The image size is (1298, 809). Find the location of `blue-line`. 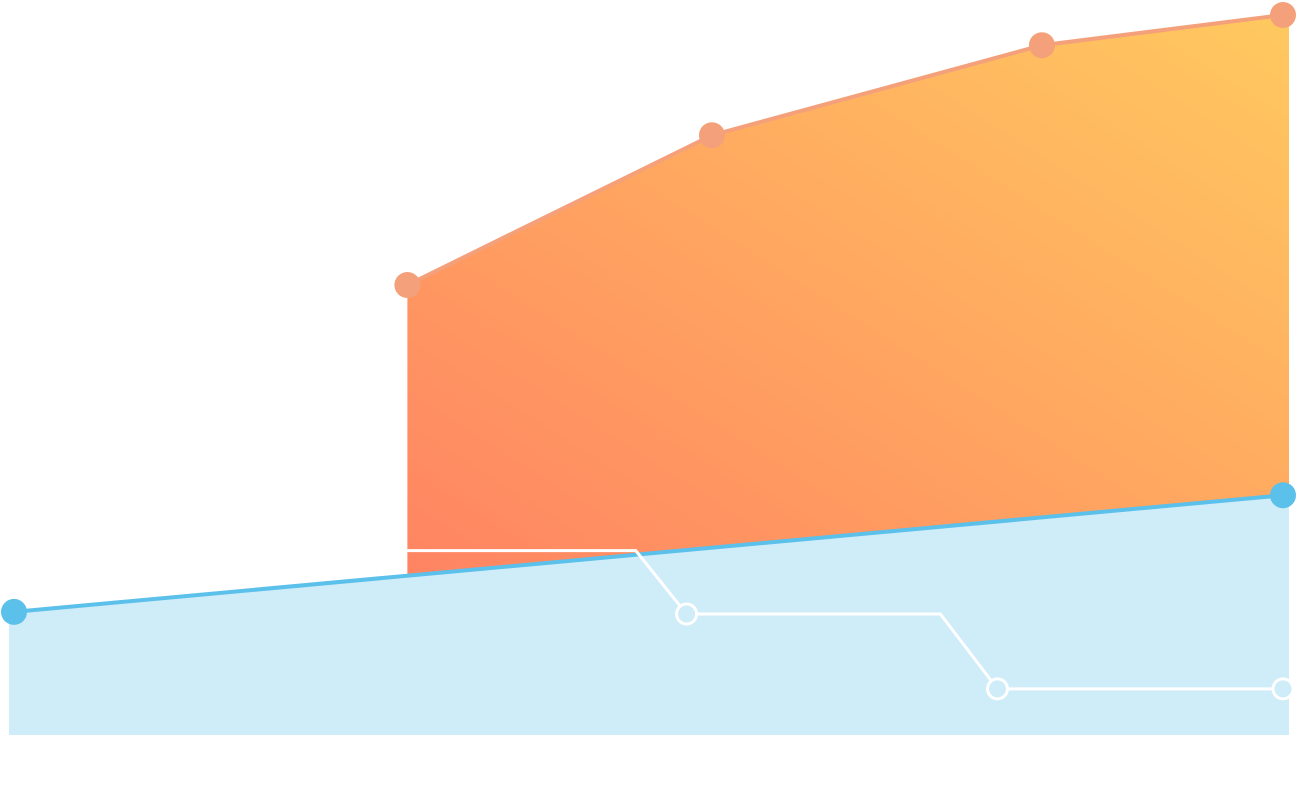

blue-line is located at coordinates (648, 553).